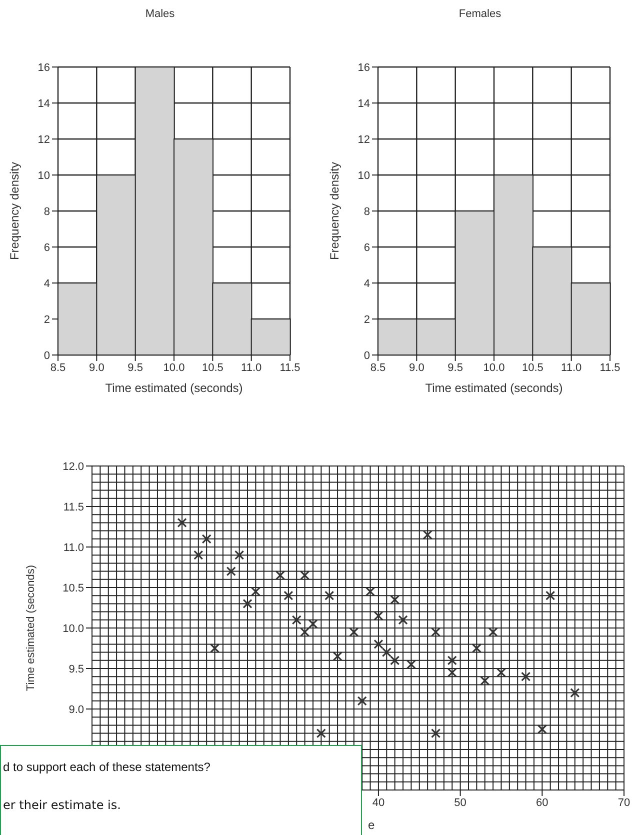 The image size is (643, 835). Describe the element at coordinates (73, 588) in the screenshot. I see `y-tick-label: 10.5` at that location.